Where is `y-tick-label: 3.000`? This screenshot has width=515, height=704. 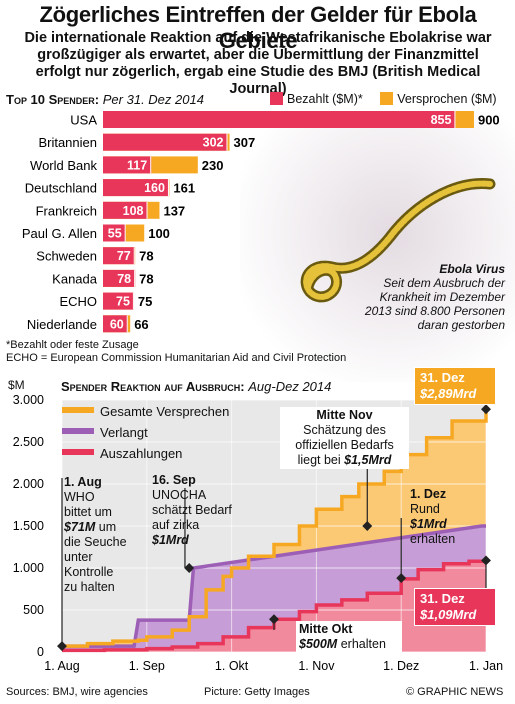 y-tick-label: 3.000 is located at coordinates (28, 400).